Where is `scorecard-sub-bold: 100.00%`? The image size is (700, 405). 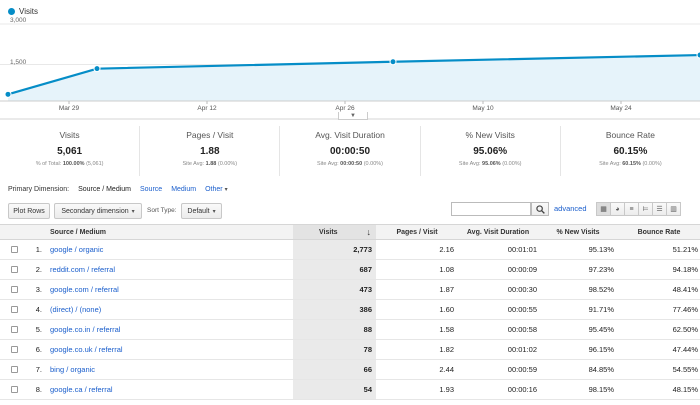 scorecard-sub-bold: 100.00% is located at coordinates (73, 164).